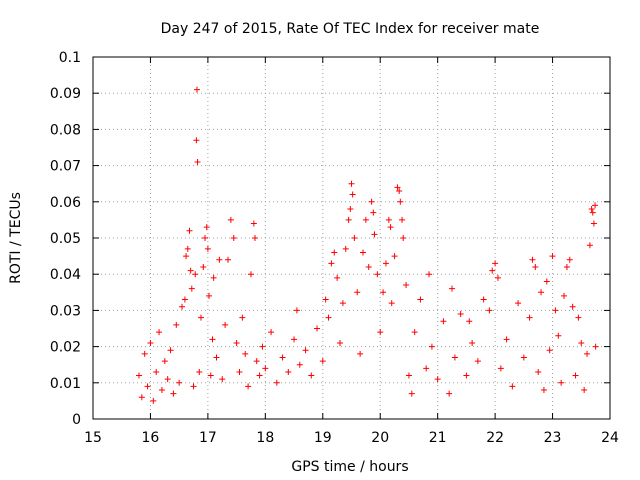  I want to click on y-tick-label: 0.01, so click(65, 384).